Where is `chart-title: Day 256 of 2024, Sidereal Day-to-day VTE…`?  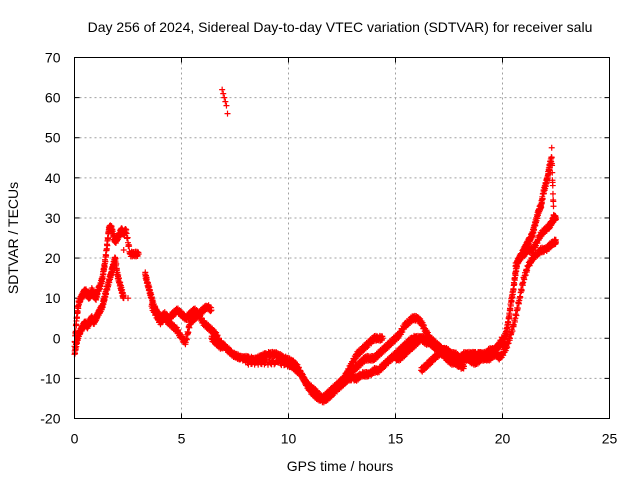 chart-title: Day 256 of 2024, Sidereal Day-to-day VTE… is located at coordinates (340, 27).